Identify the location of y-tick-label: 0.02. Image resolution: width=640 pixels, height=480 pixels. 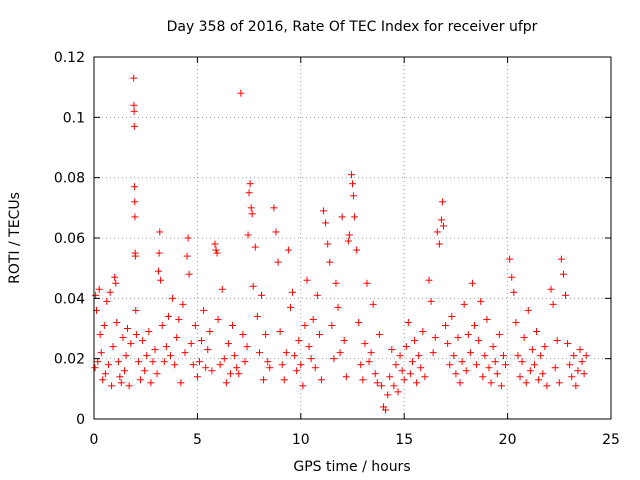
(69, 360).